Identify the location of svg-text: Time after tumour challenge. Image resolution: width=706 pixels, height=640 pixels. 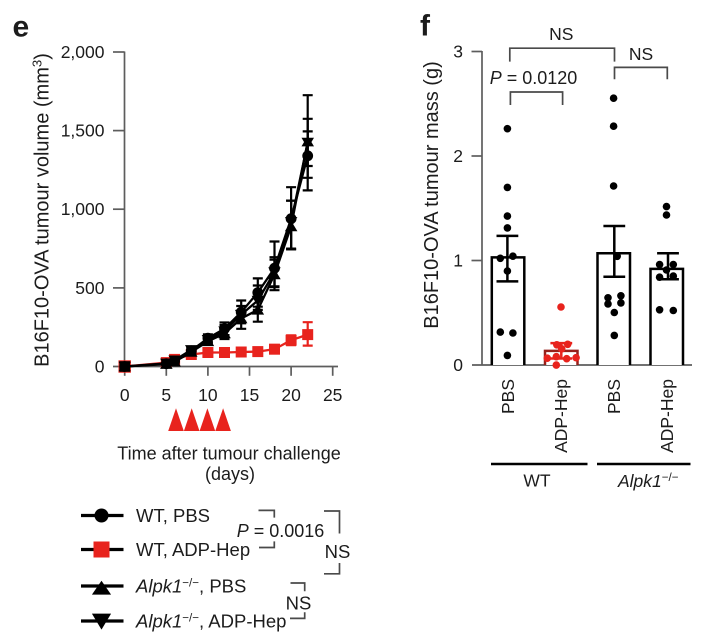
(228, 454).